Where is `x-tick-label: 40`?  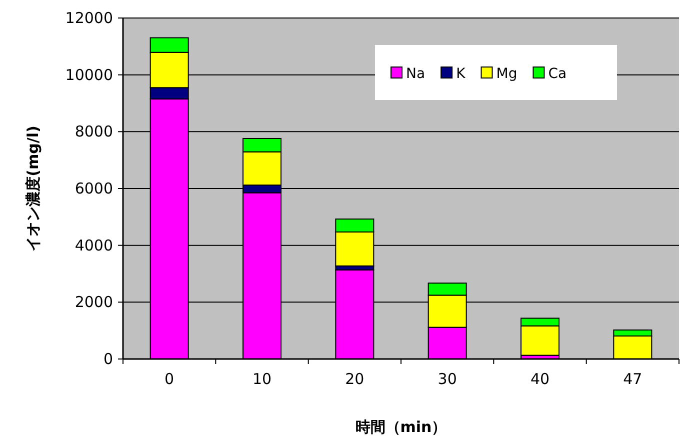 x-tick-label: 40 is located at coordinates (540, 379).